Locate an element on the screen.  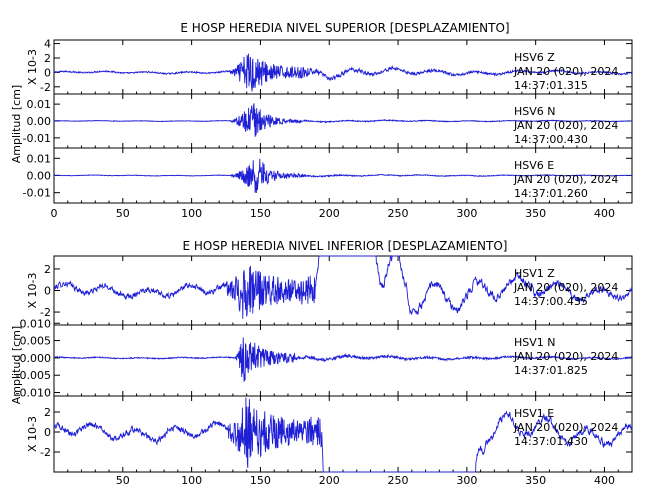
x-tick-label-p0-7: 350 is located at coordinates (535, 213).